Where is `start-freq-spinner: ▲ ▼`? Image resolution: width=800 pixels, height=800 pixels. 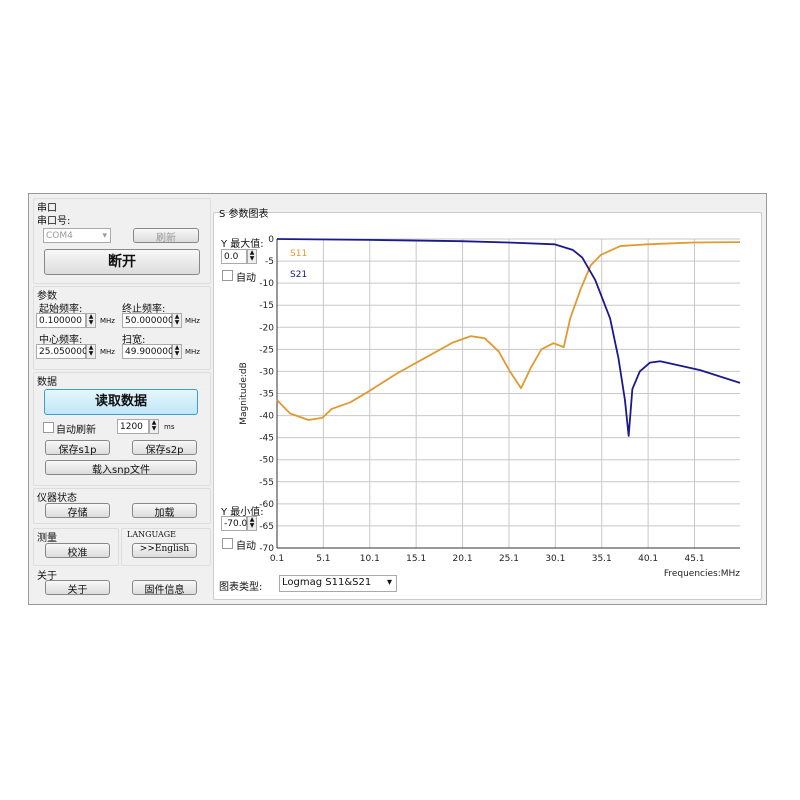
start-freq-spinner: ▲ ▼ is located at coordinates (91, 320).